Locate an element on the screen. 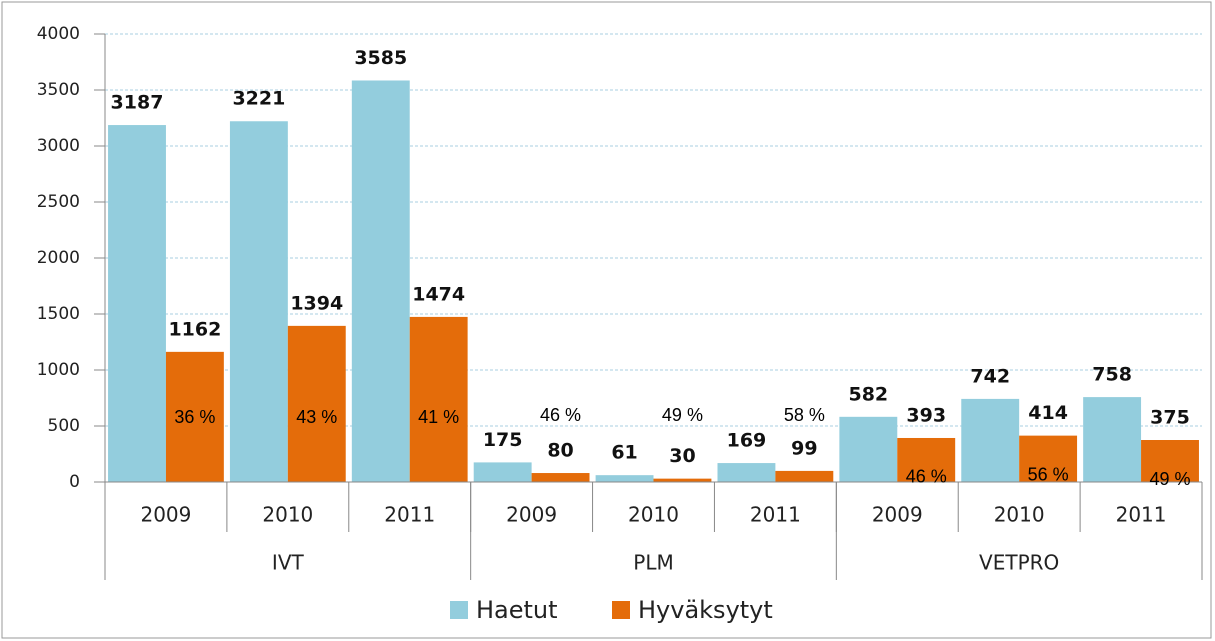 The width and height of the screenshot is (1215, 641). value-label: 61 is located at coordinates (624, 453).